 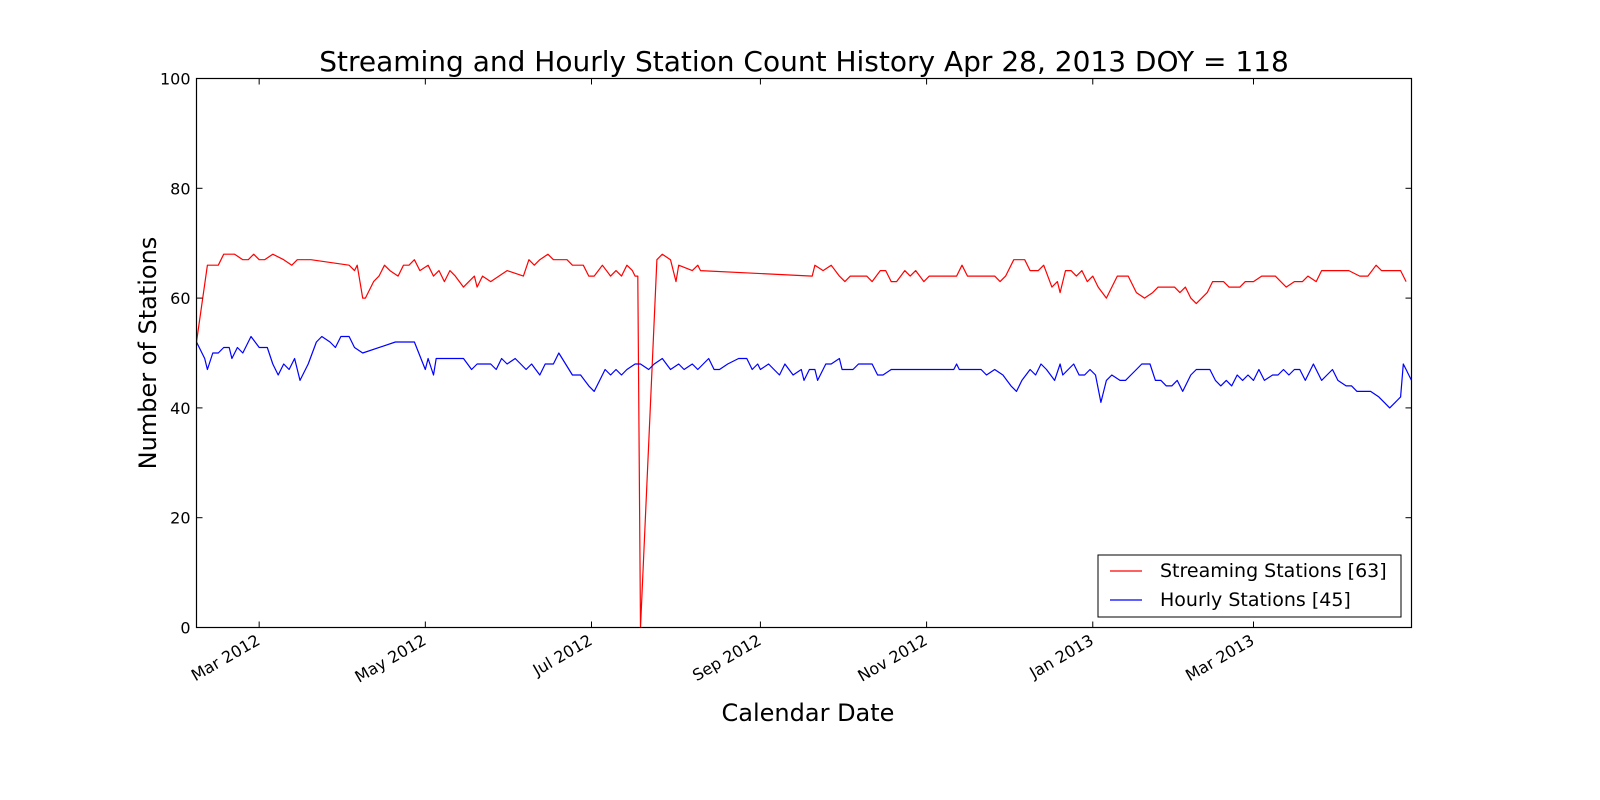 What do you see at coordinates (1060, 657) in the screenshot?
I see `x-tick-label: Jan 2013` at bounding box center [1060, 657].